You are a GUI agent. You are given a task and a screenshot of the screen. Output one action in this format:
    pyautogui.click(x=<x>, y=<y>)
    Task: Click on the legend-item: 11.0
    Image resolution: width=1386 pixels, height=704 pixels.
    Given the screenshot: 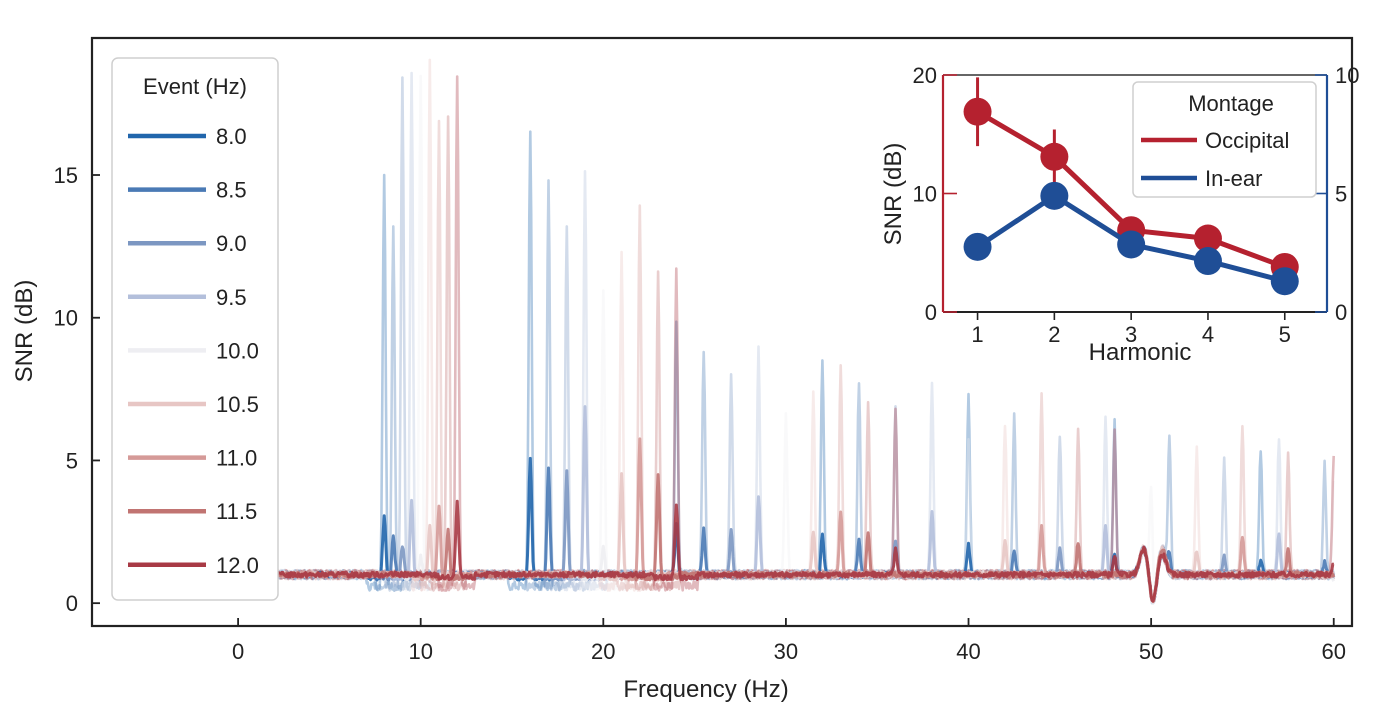 What is the action you would take?
    pyautogui.click(x=192, y=458)
    